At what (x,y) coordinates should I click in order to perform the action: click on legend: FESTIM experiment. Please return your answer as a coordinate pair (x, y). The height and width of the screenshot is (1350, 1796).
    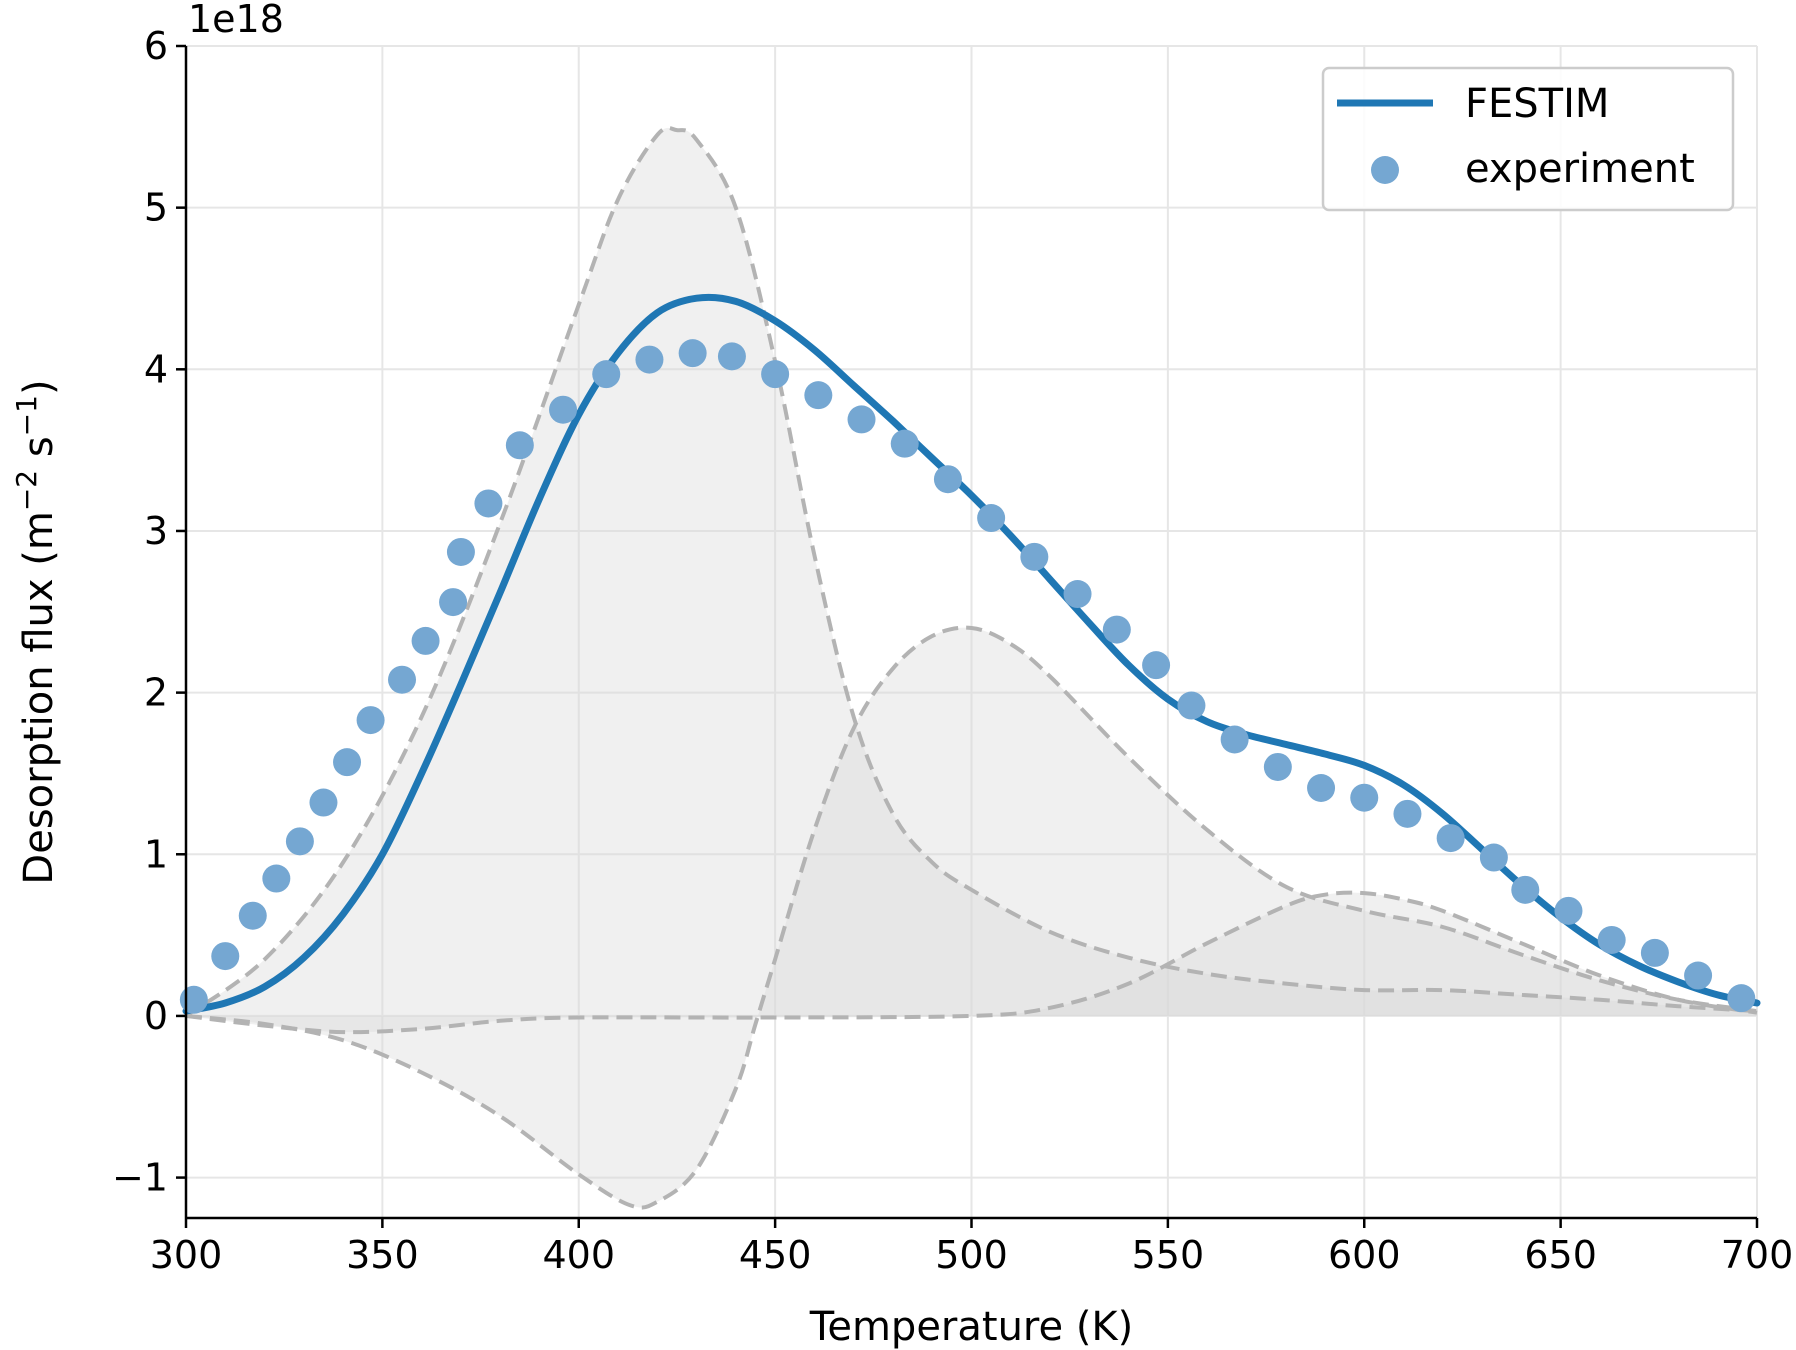
    Looking at the image, I should click on (1528, 139).